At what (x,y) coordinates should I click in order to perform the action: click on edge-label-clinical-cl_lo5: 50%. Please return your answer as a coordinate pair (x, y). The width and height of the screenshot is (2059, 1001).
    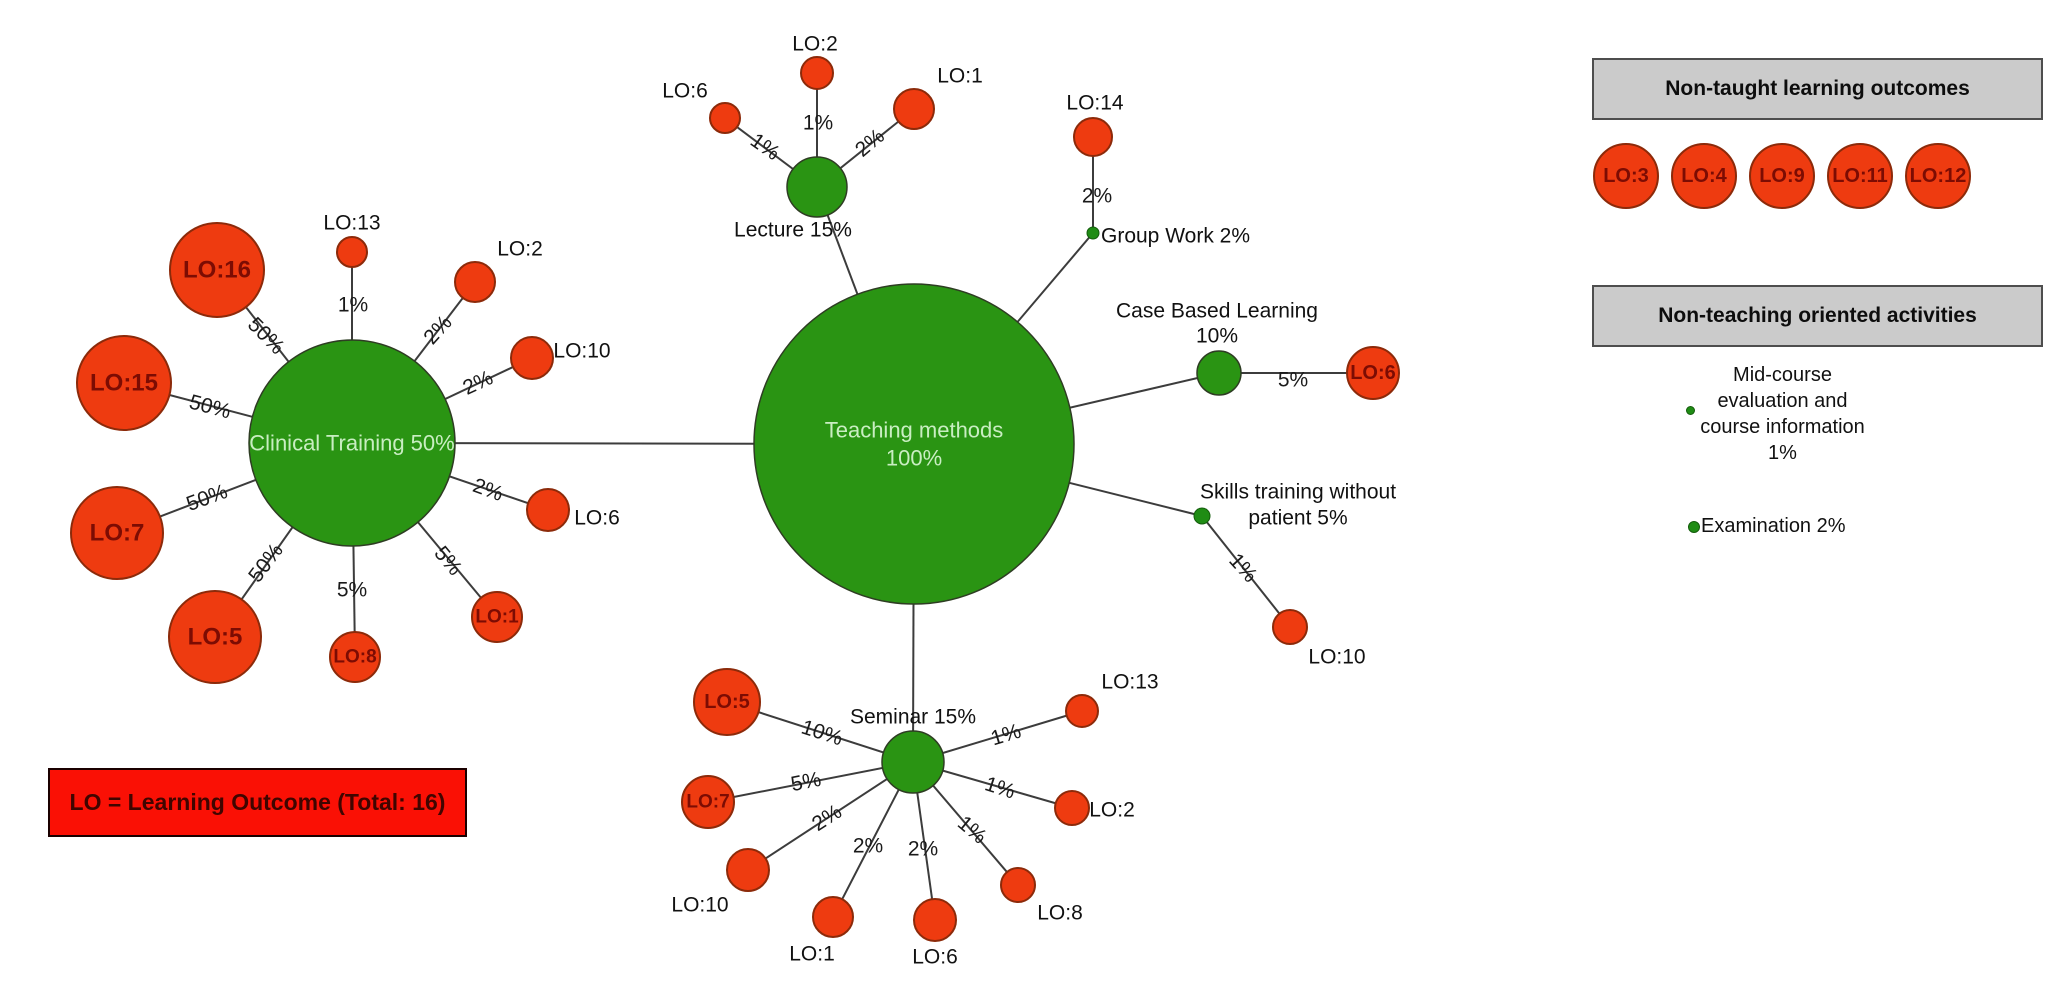
    Looking at the image, I should click on (266, 562).